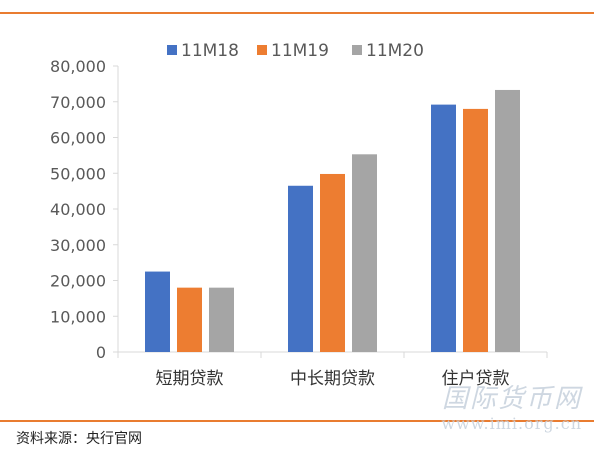 The width and height of the screenshot is (594, 453). I want to click on legend: 11M18 11M19 11M20, so click(295, 51).